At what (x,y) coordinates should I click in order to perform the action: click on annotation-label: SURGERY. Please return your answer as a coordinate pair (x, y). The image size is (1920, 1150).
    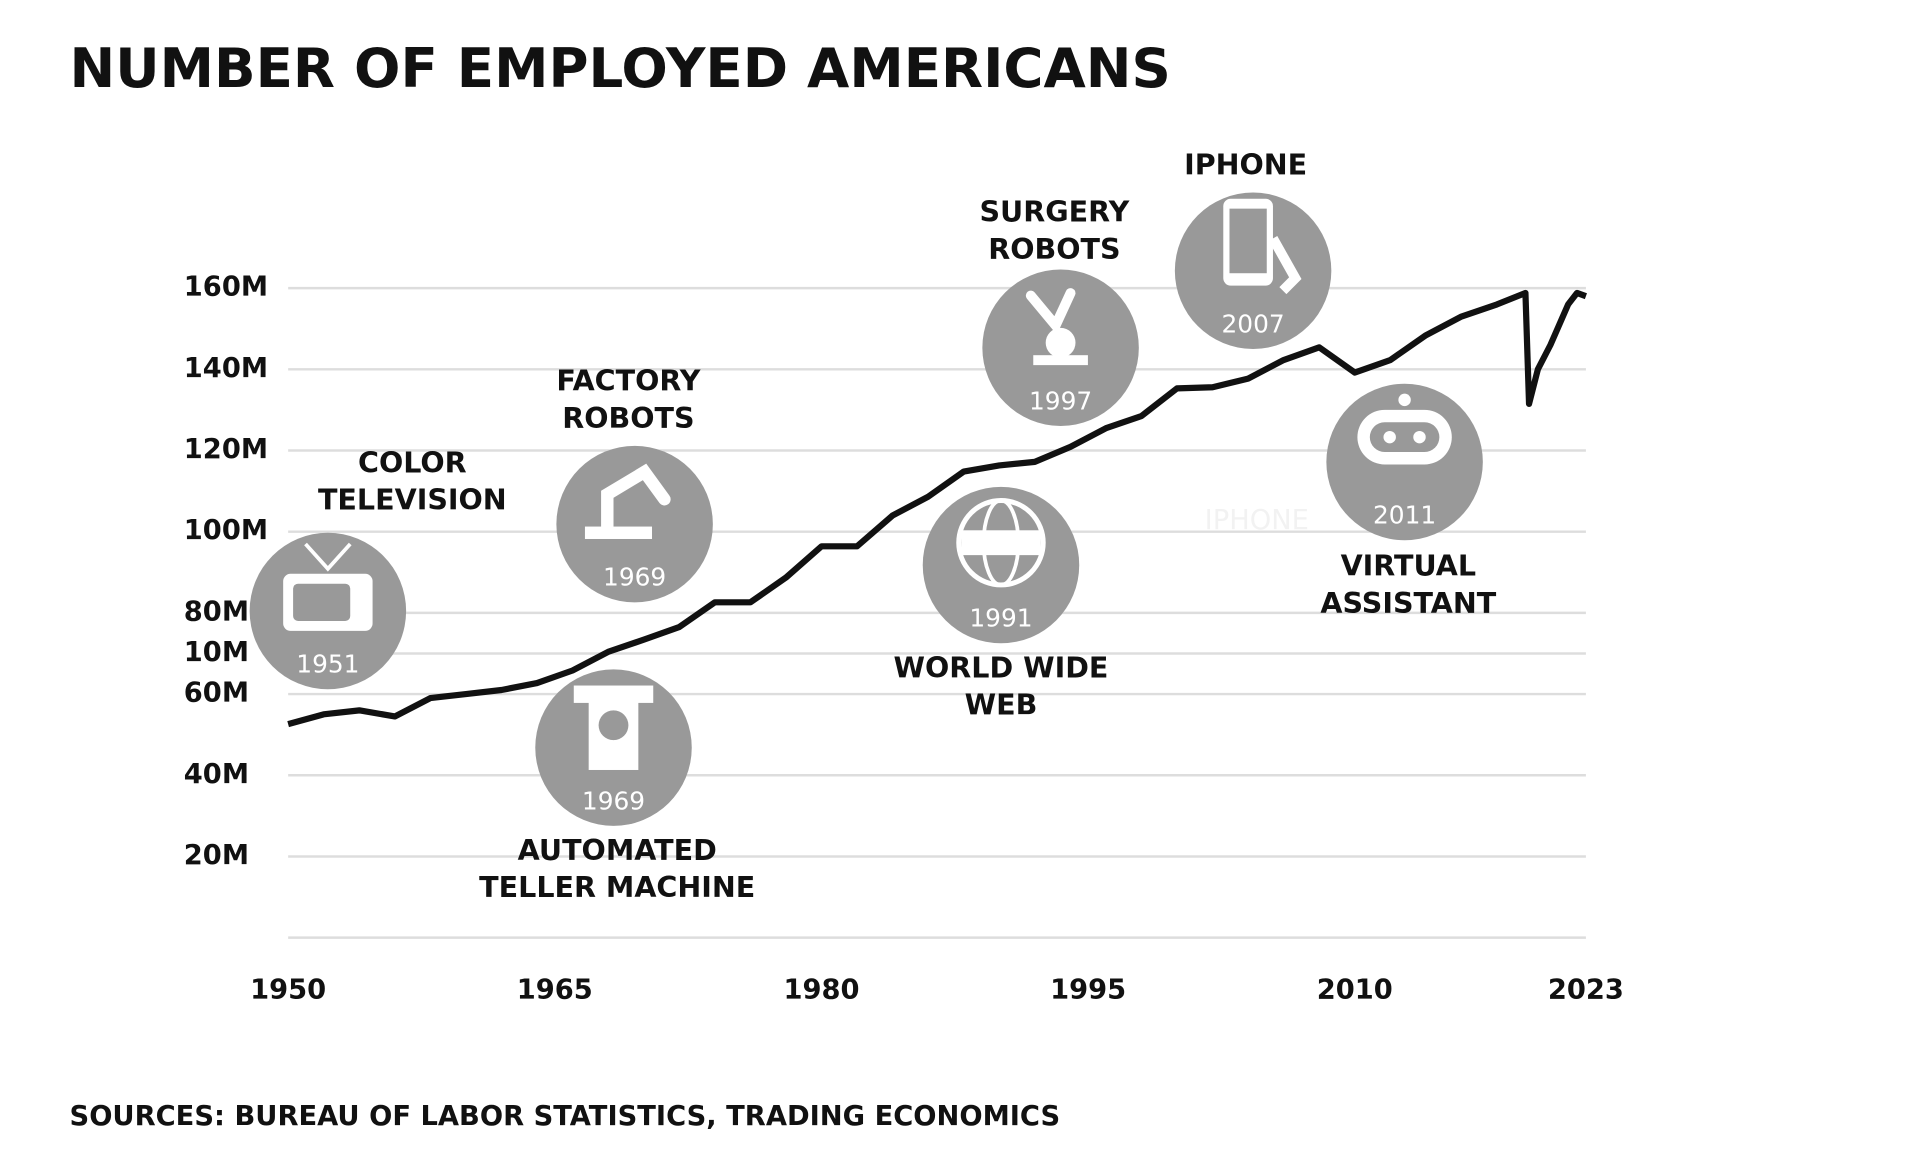
    Looking at the image, I should click on (1055, 212).